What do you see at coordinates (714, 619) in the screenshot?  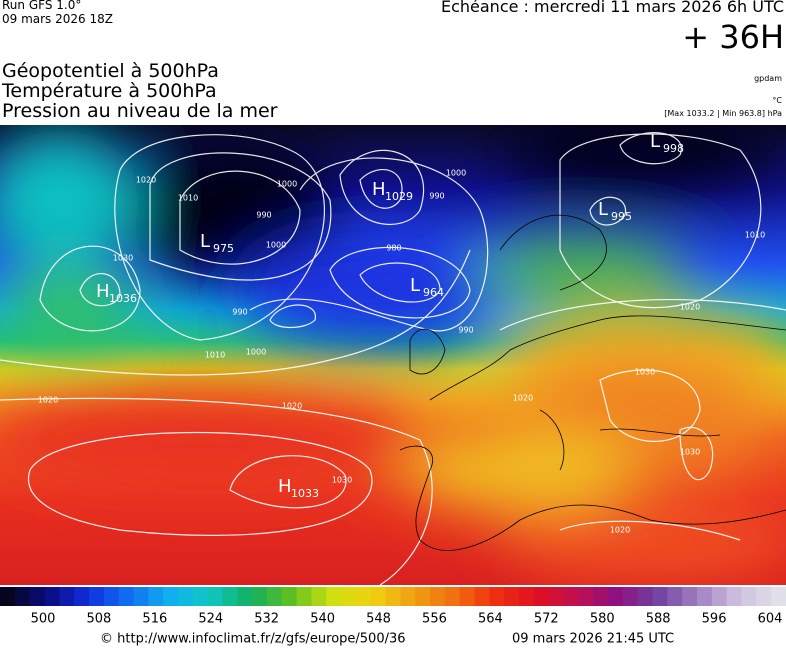 I see `colorbar-tick-label: 596` at bounding box center [714, 619].